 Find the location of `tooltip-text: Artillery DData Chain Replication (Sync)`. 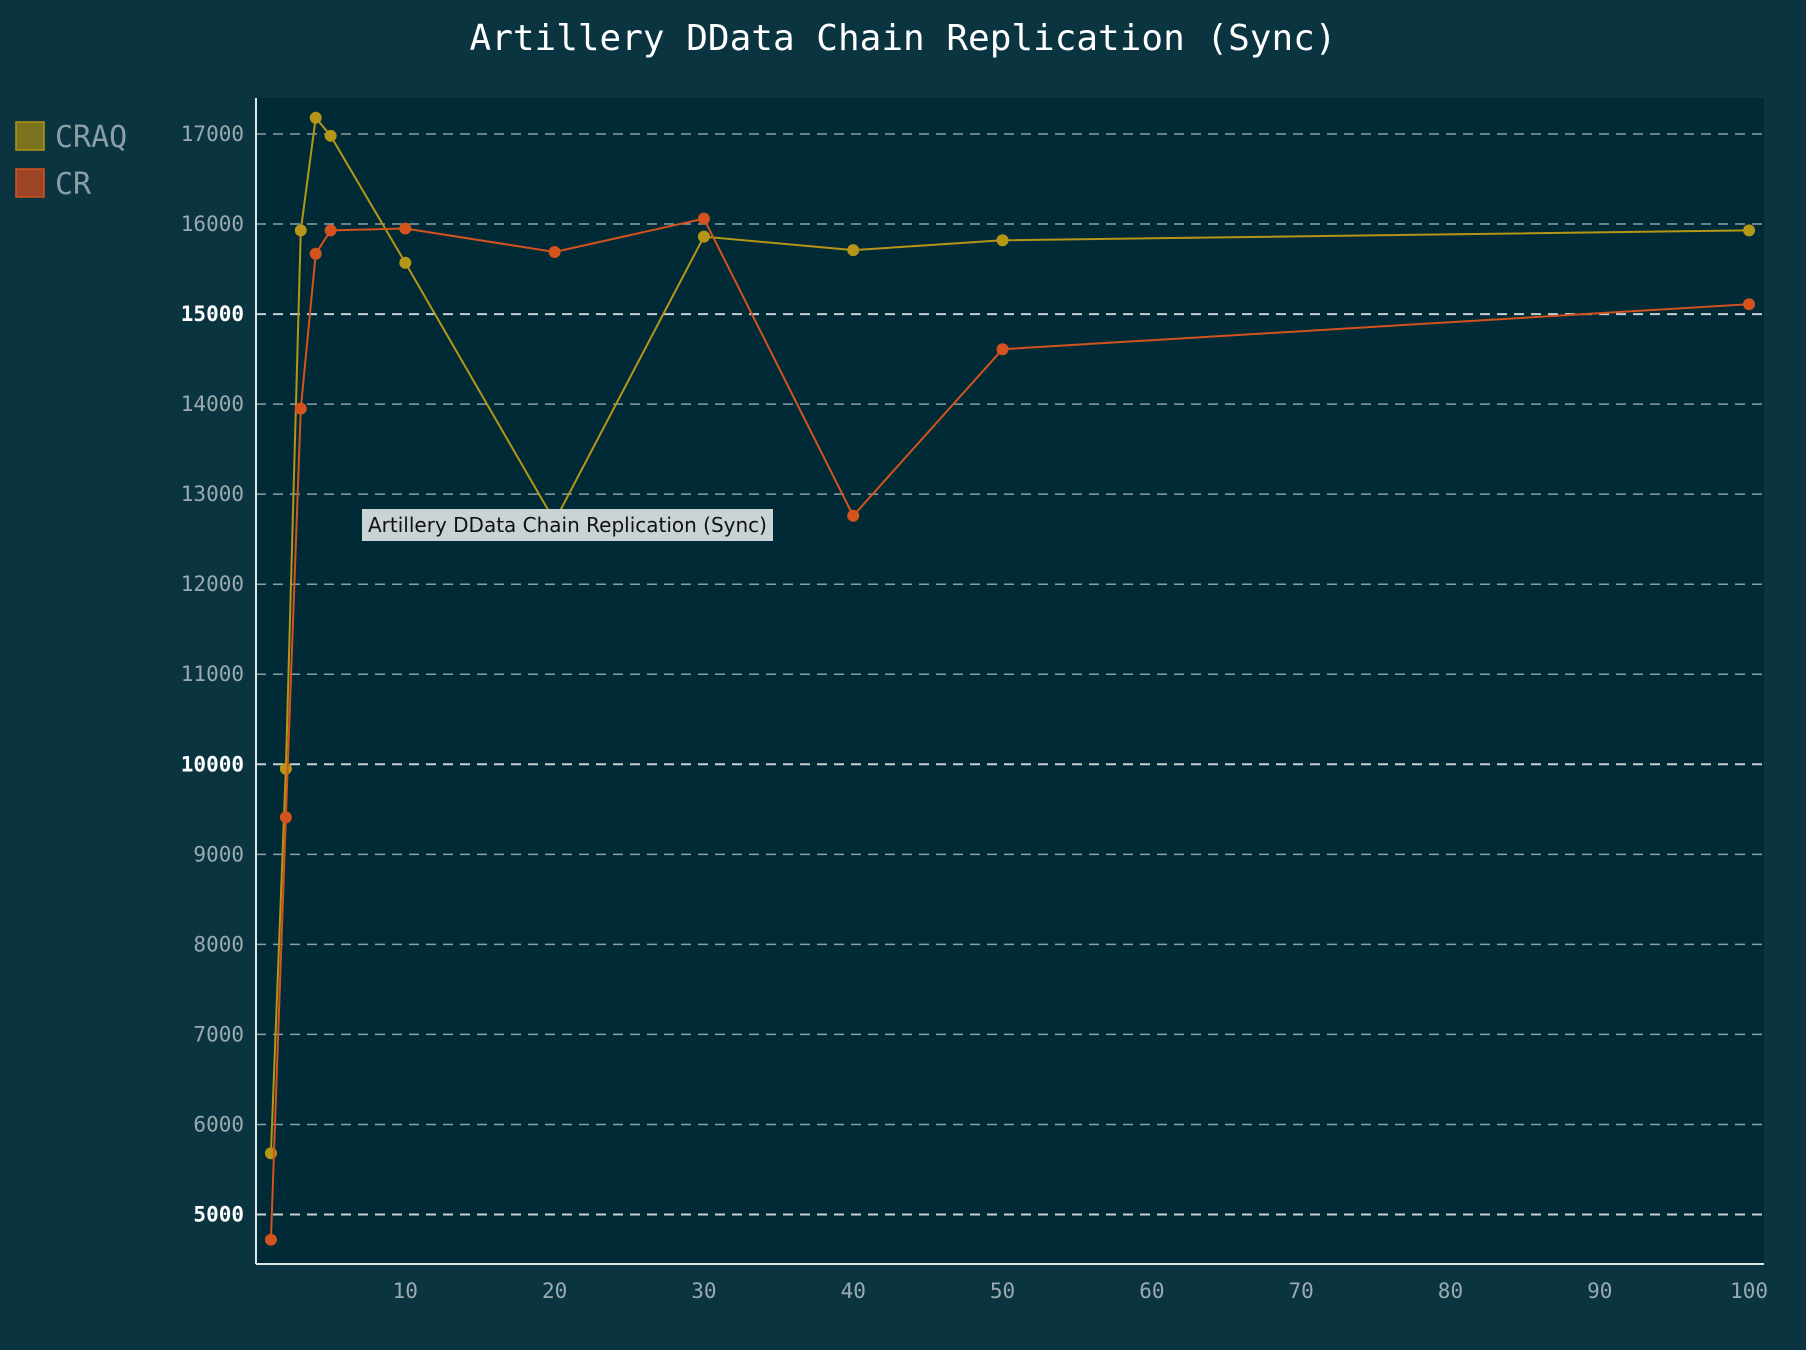

tooltip-text: Artillery DData Chain Replication (Sync) is located at coordinates (567, 525).